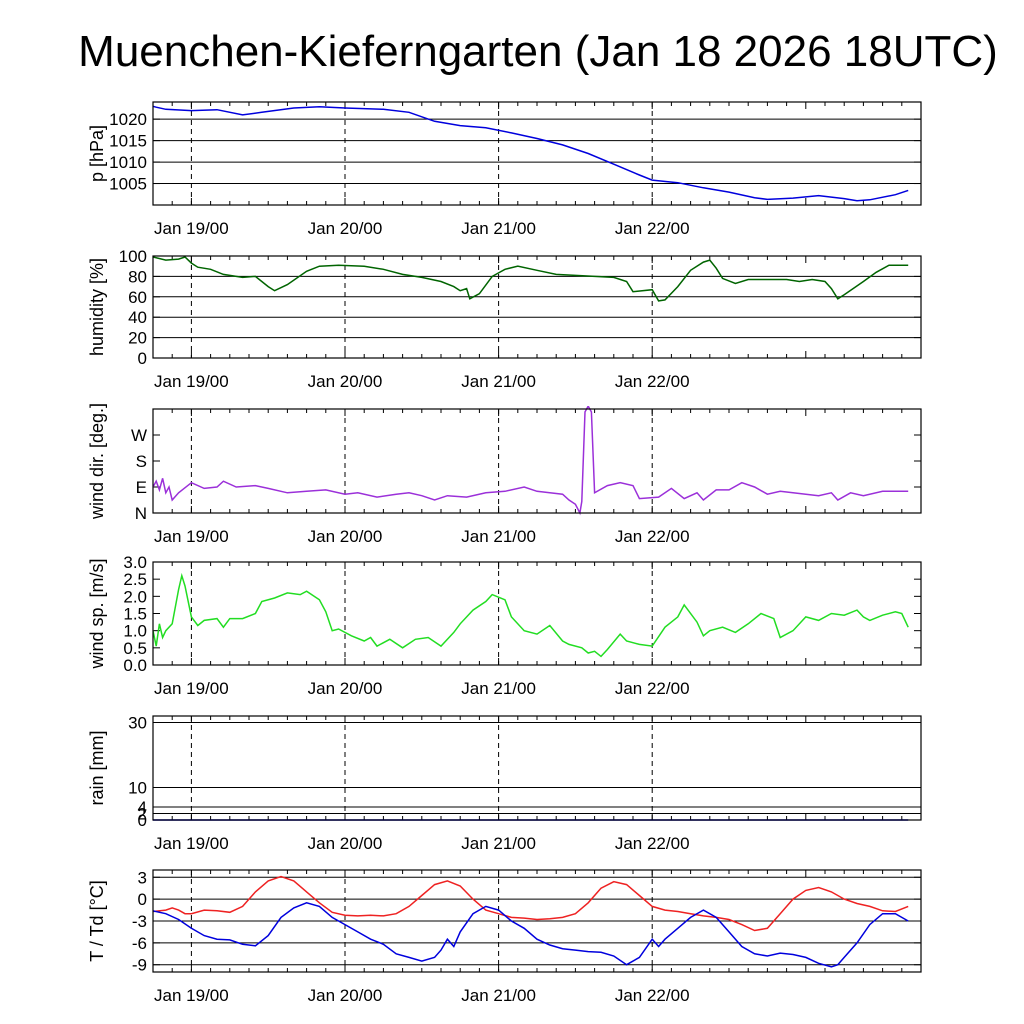 The width and height of the screenshot is (1024, 1024). Describe the element at coordinates (345, 381) in the screenshot. I see `x-tick-label-humidity-1: Jan 20/00` at that location.